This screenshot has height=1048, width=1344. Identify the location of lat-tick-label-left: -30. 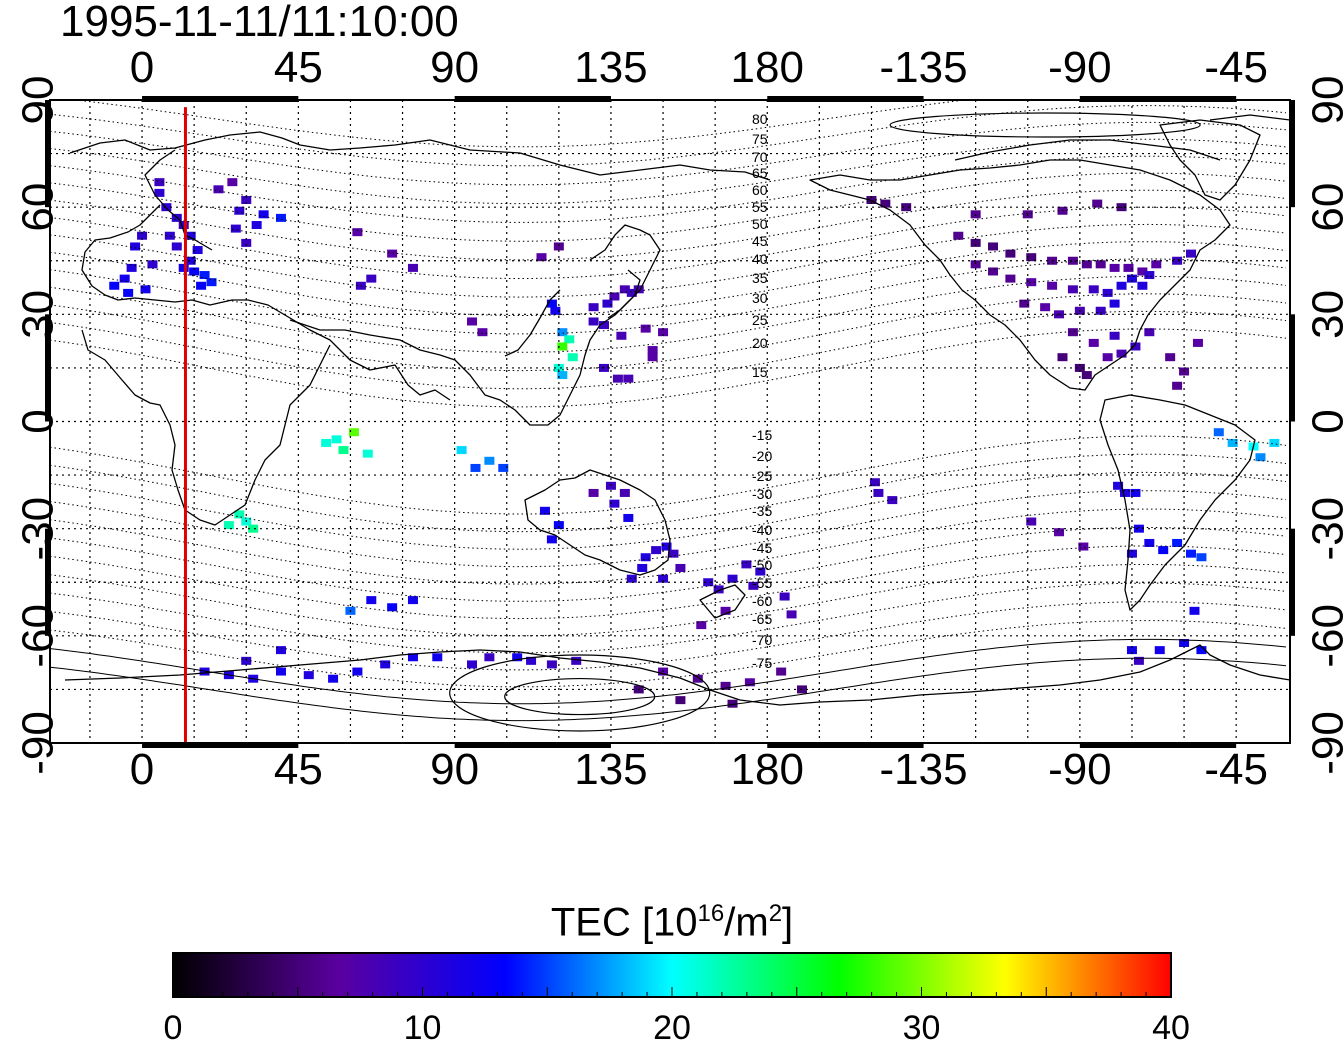
(38, 529).